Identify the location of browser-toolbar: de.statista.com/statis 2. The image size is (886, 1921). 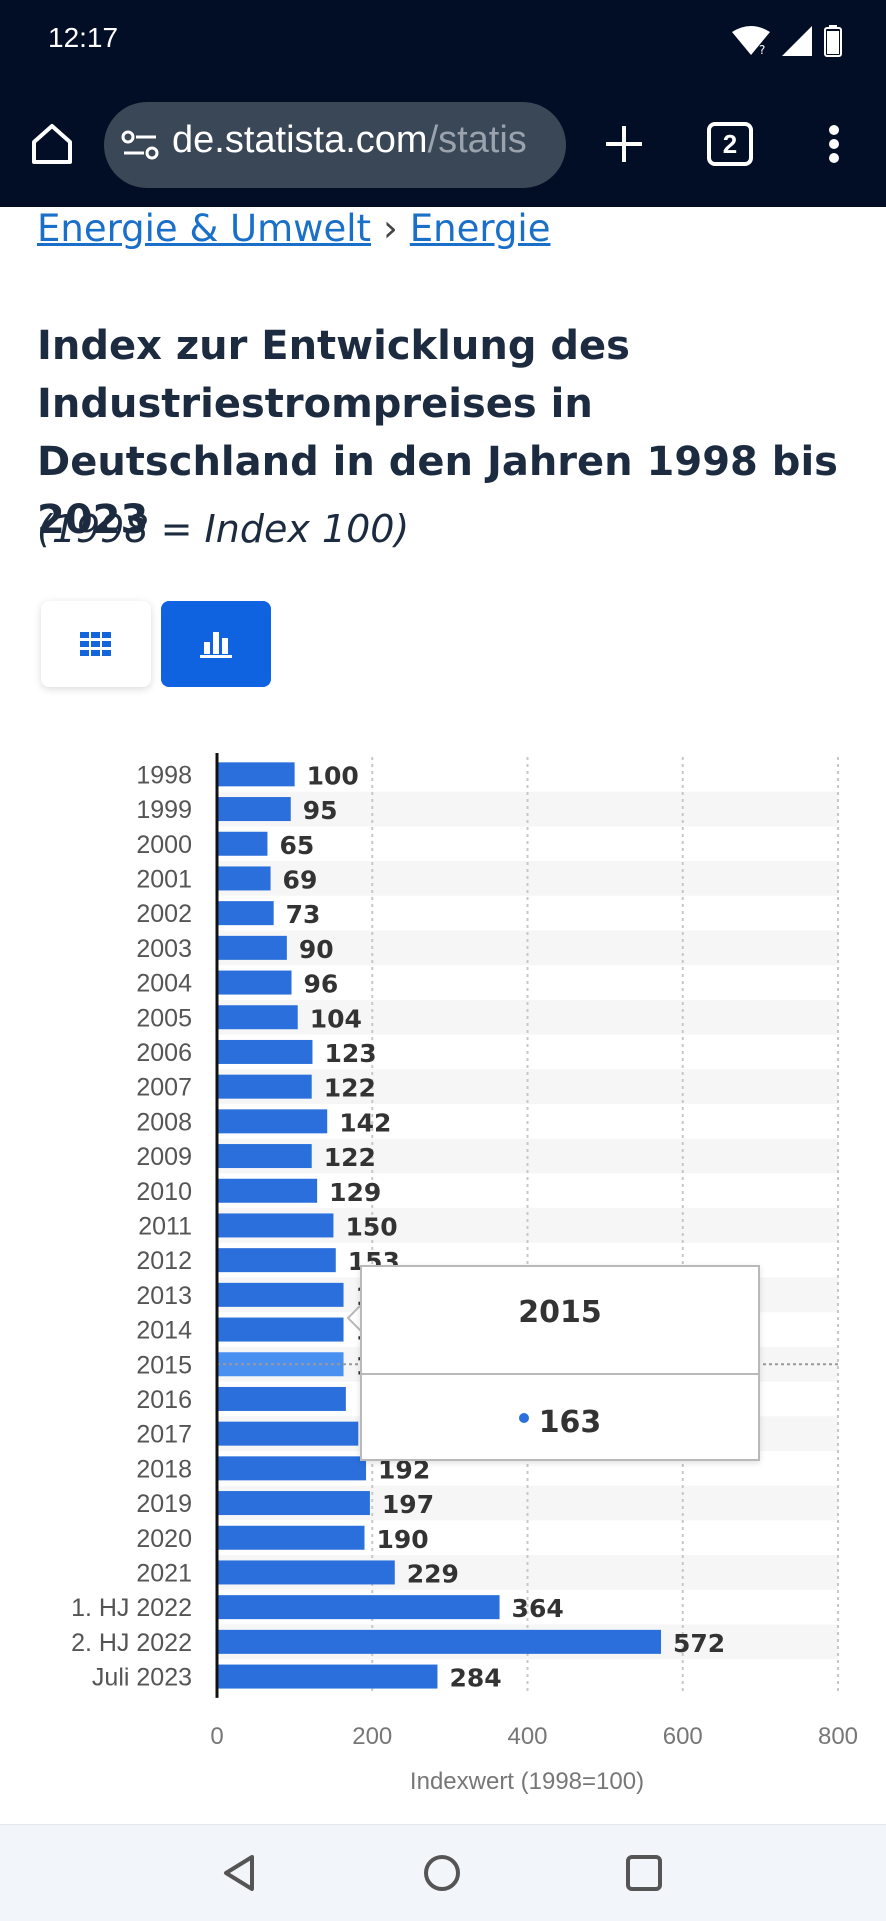
(443, 143).